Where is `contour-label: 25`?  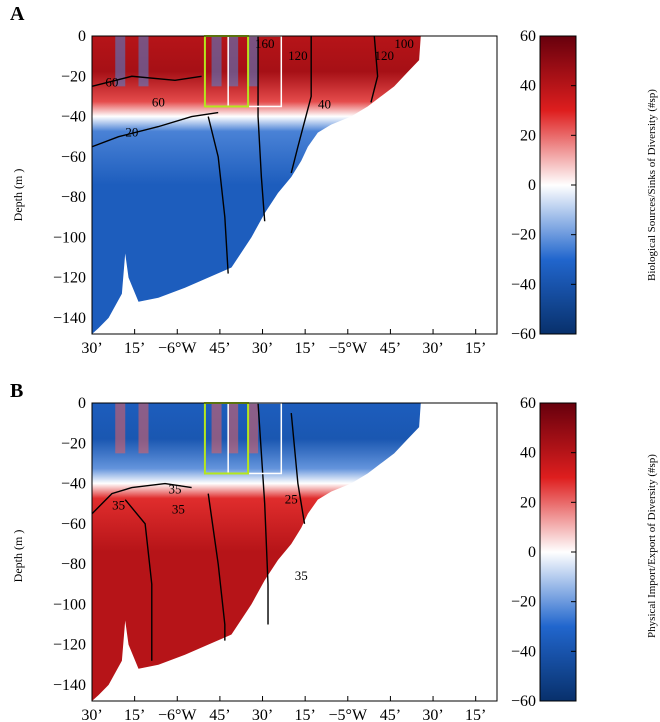 contour-label: 25 is located at coordinates (291, 499).